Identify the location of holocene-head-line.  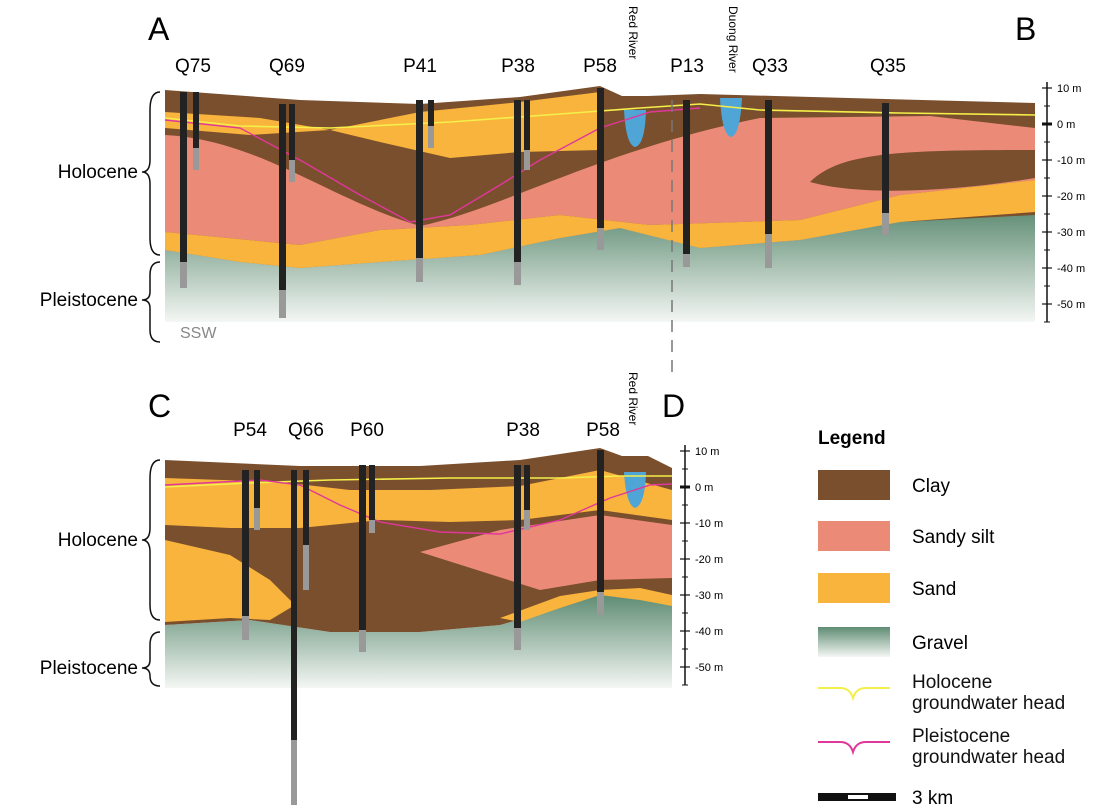
(418, 481).